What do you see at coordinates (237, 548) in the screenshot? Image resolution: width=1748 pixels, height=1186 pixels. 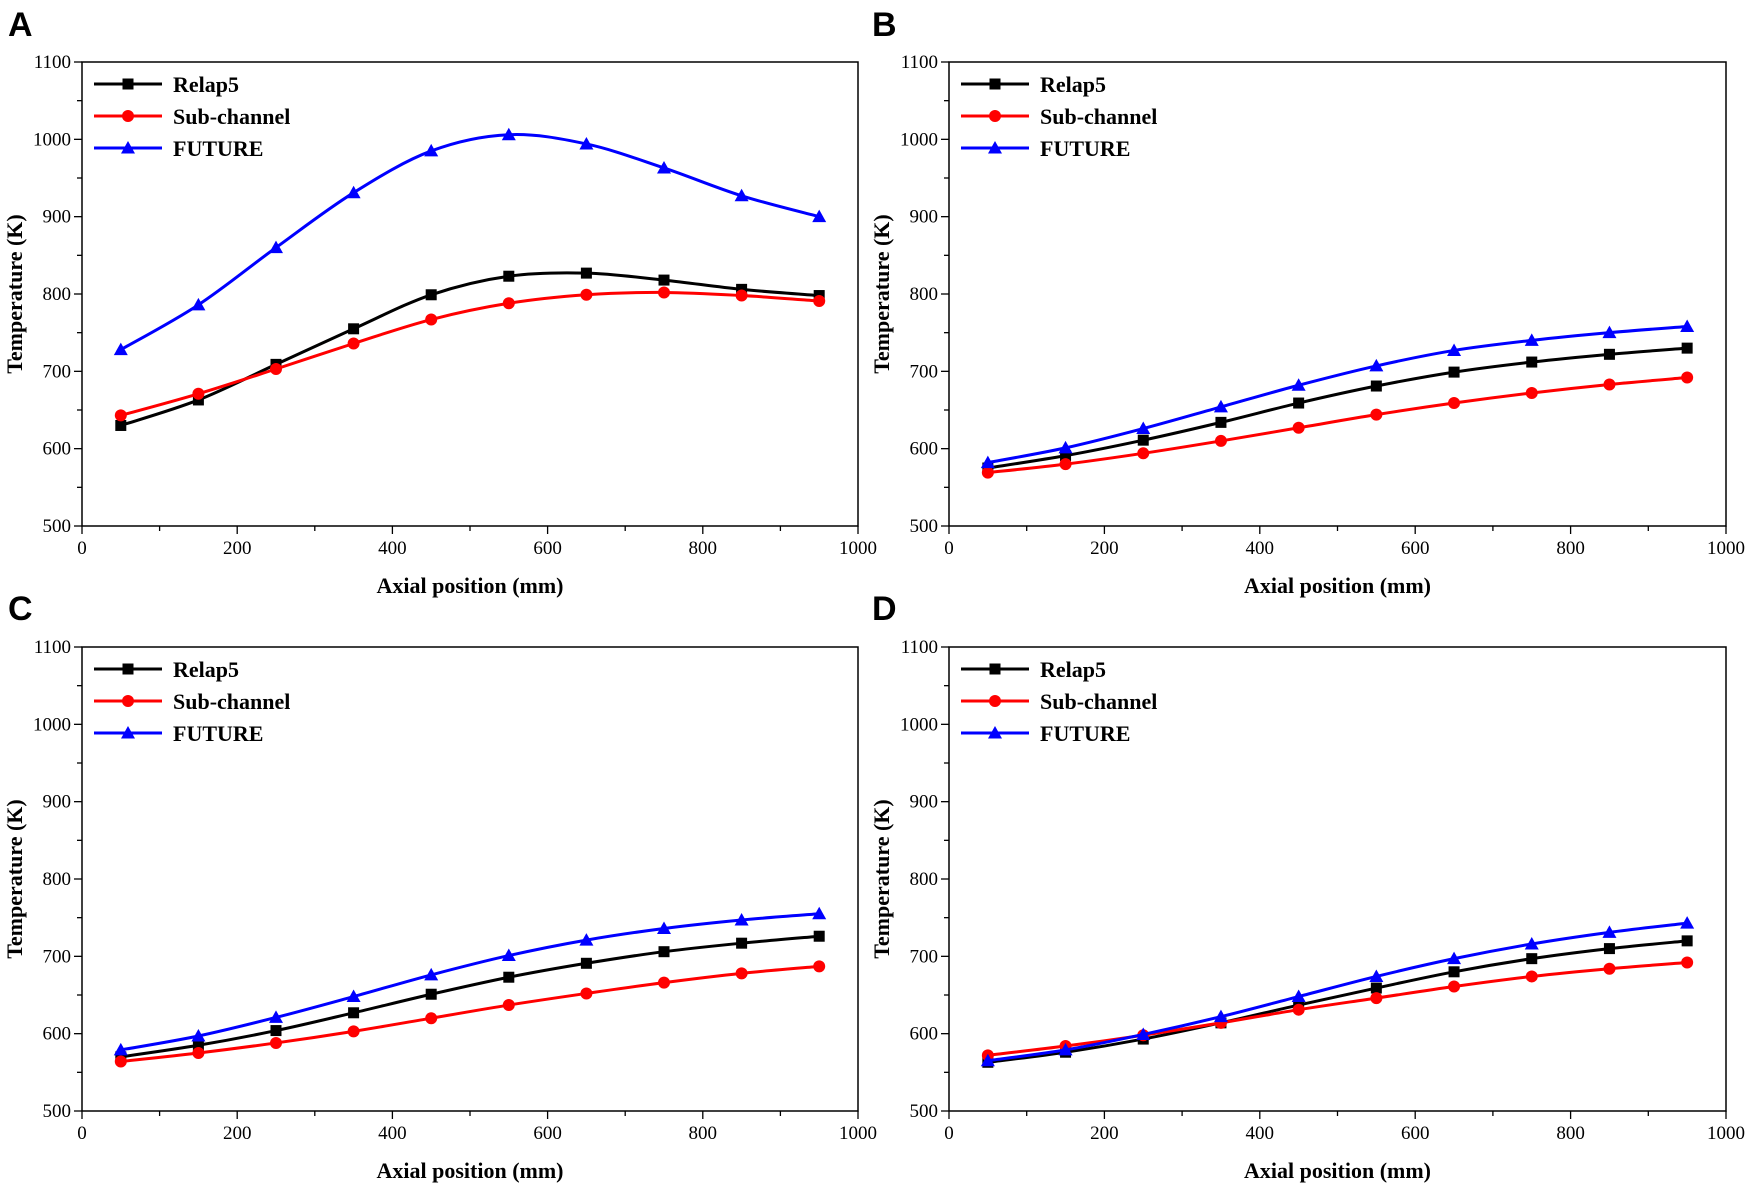 I see `x-tick-label: 200` at bounding box center [237, 548].